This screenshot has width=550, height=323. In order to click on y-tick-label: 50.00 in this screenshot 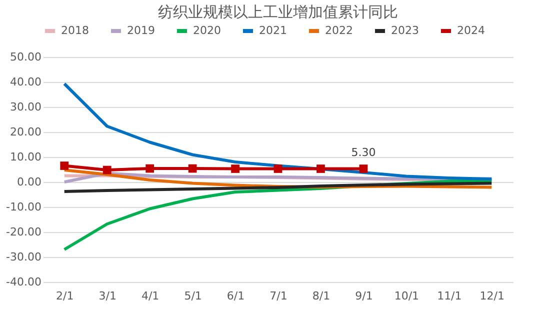, I will do `click(26, 57)`.